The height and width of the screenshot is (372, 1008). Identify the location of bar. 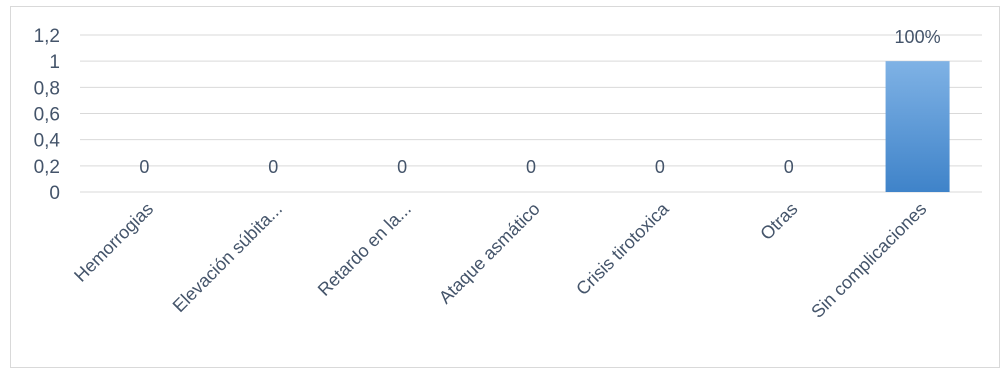
(917, 126).